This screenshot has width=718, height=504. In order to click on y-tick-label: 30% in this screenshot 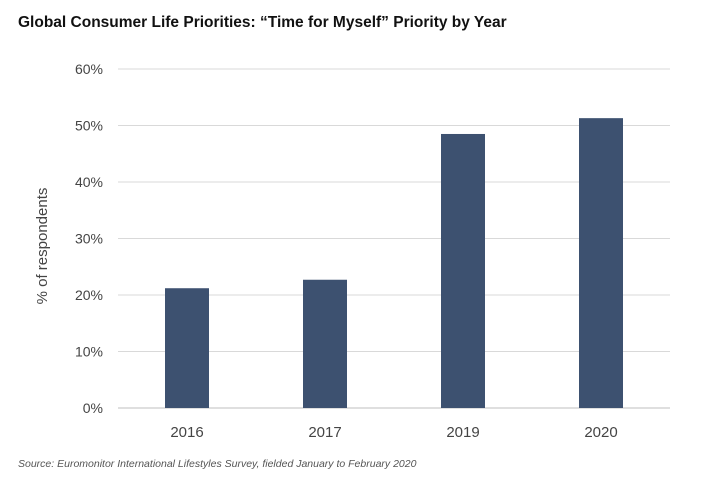, I will do `click(89, 239)`.